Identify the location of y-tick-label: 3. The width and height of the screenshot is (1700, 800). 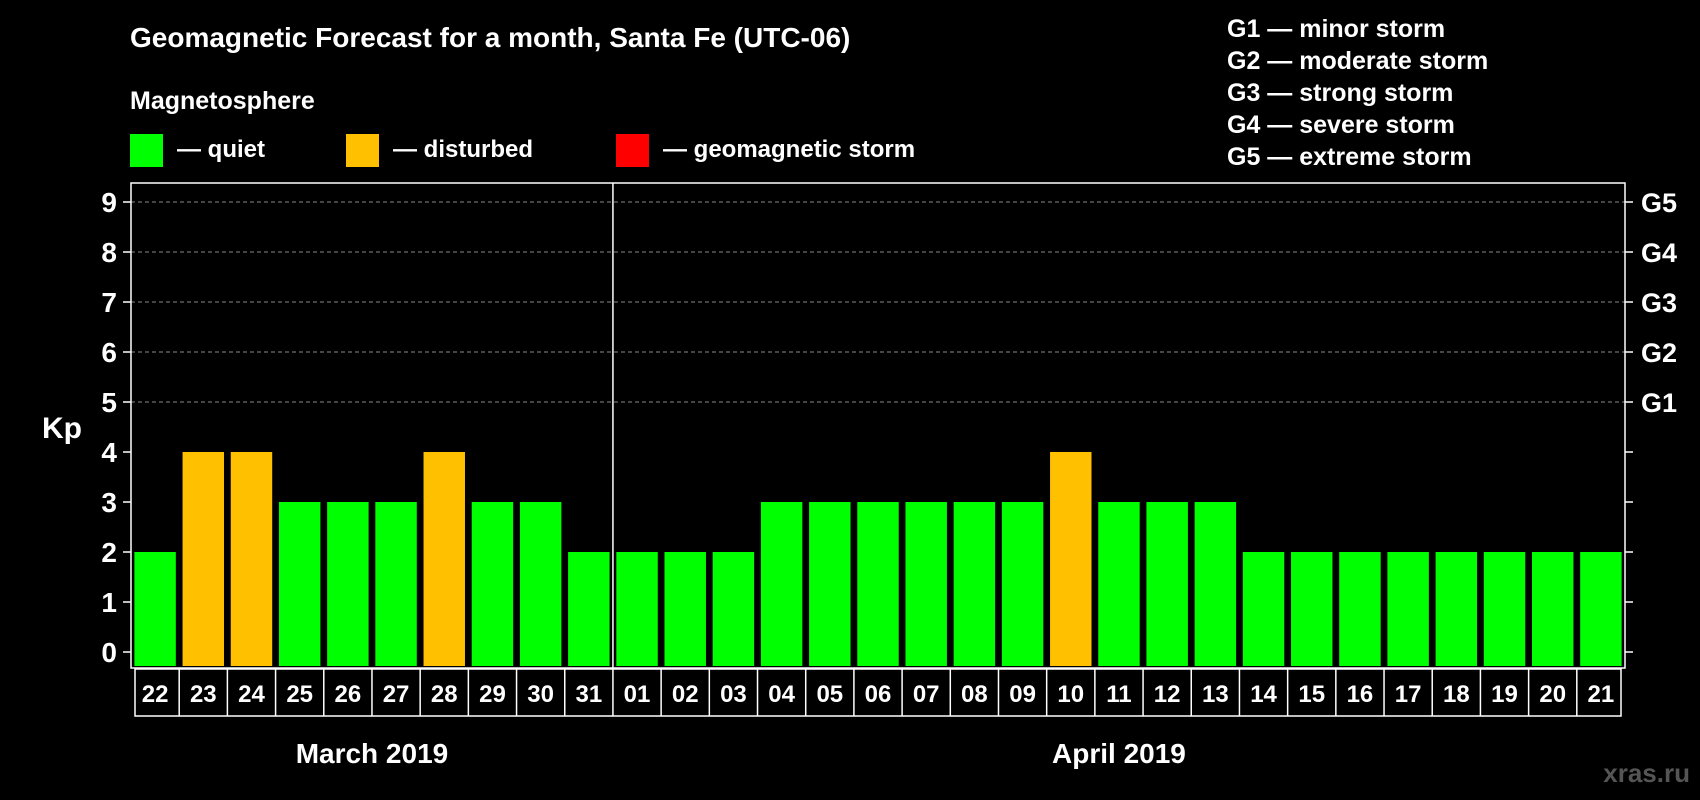
(109, 502).